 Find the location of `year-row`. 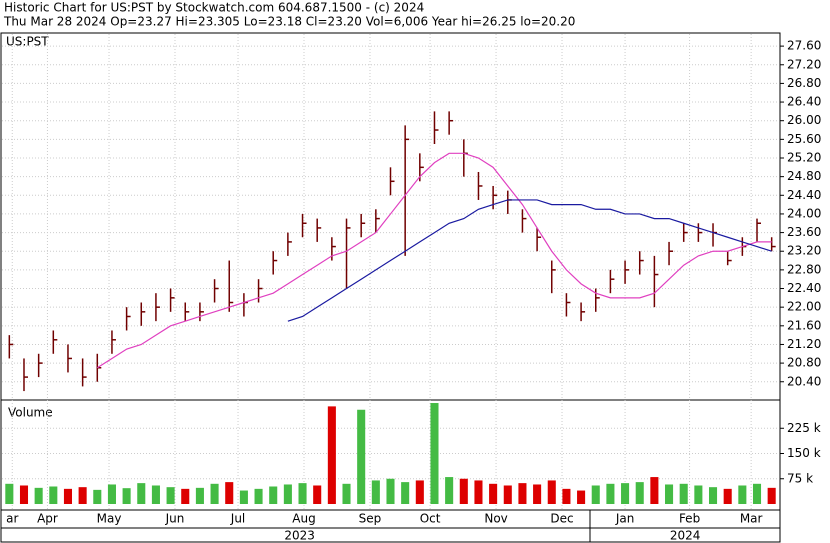

year-row is located at coordinates (390, 535).